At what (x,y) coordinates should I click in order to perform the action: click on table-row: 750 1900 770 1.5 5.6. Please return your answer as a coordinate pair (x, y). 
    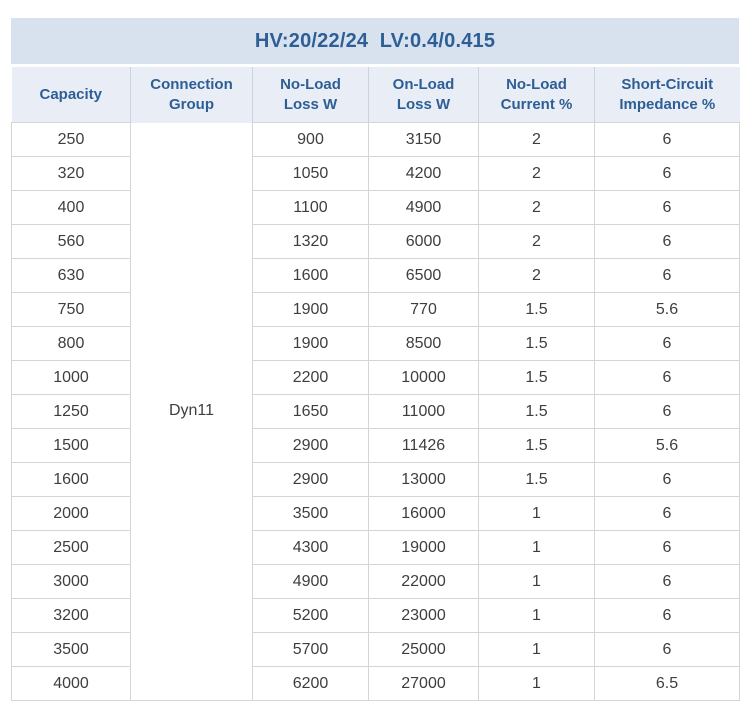
    Looking at the image, I should click on (375, 309).